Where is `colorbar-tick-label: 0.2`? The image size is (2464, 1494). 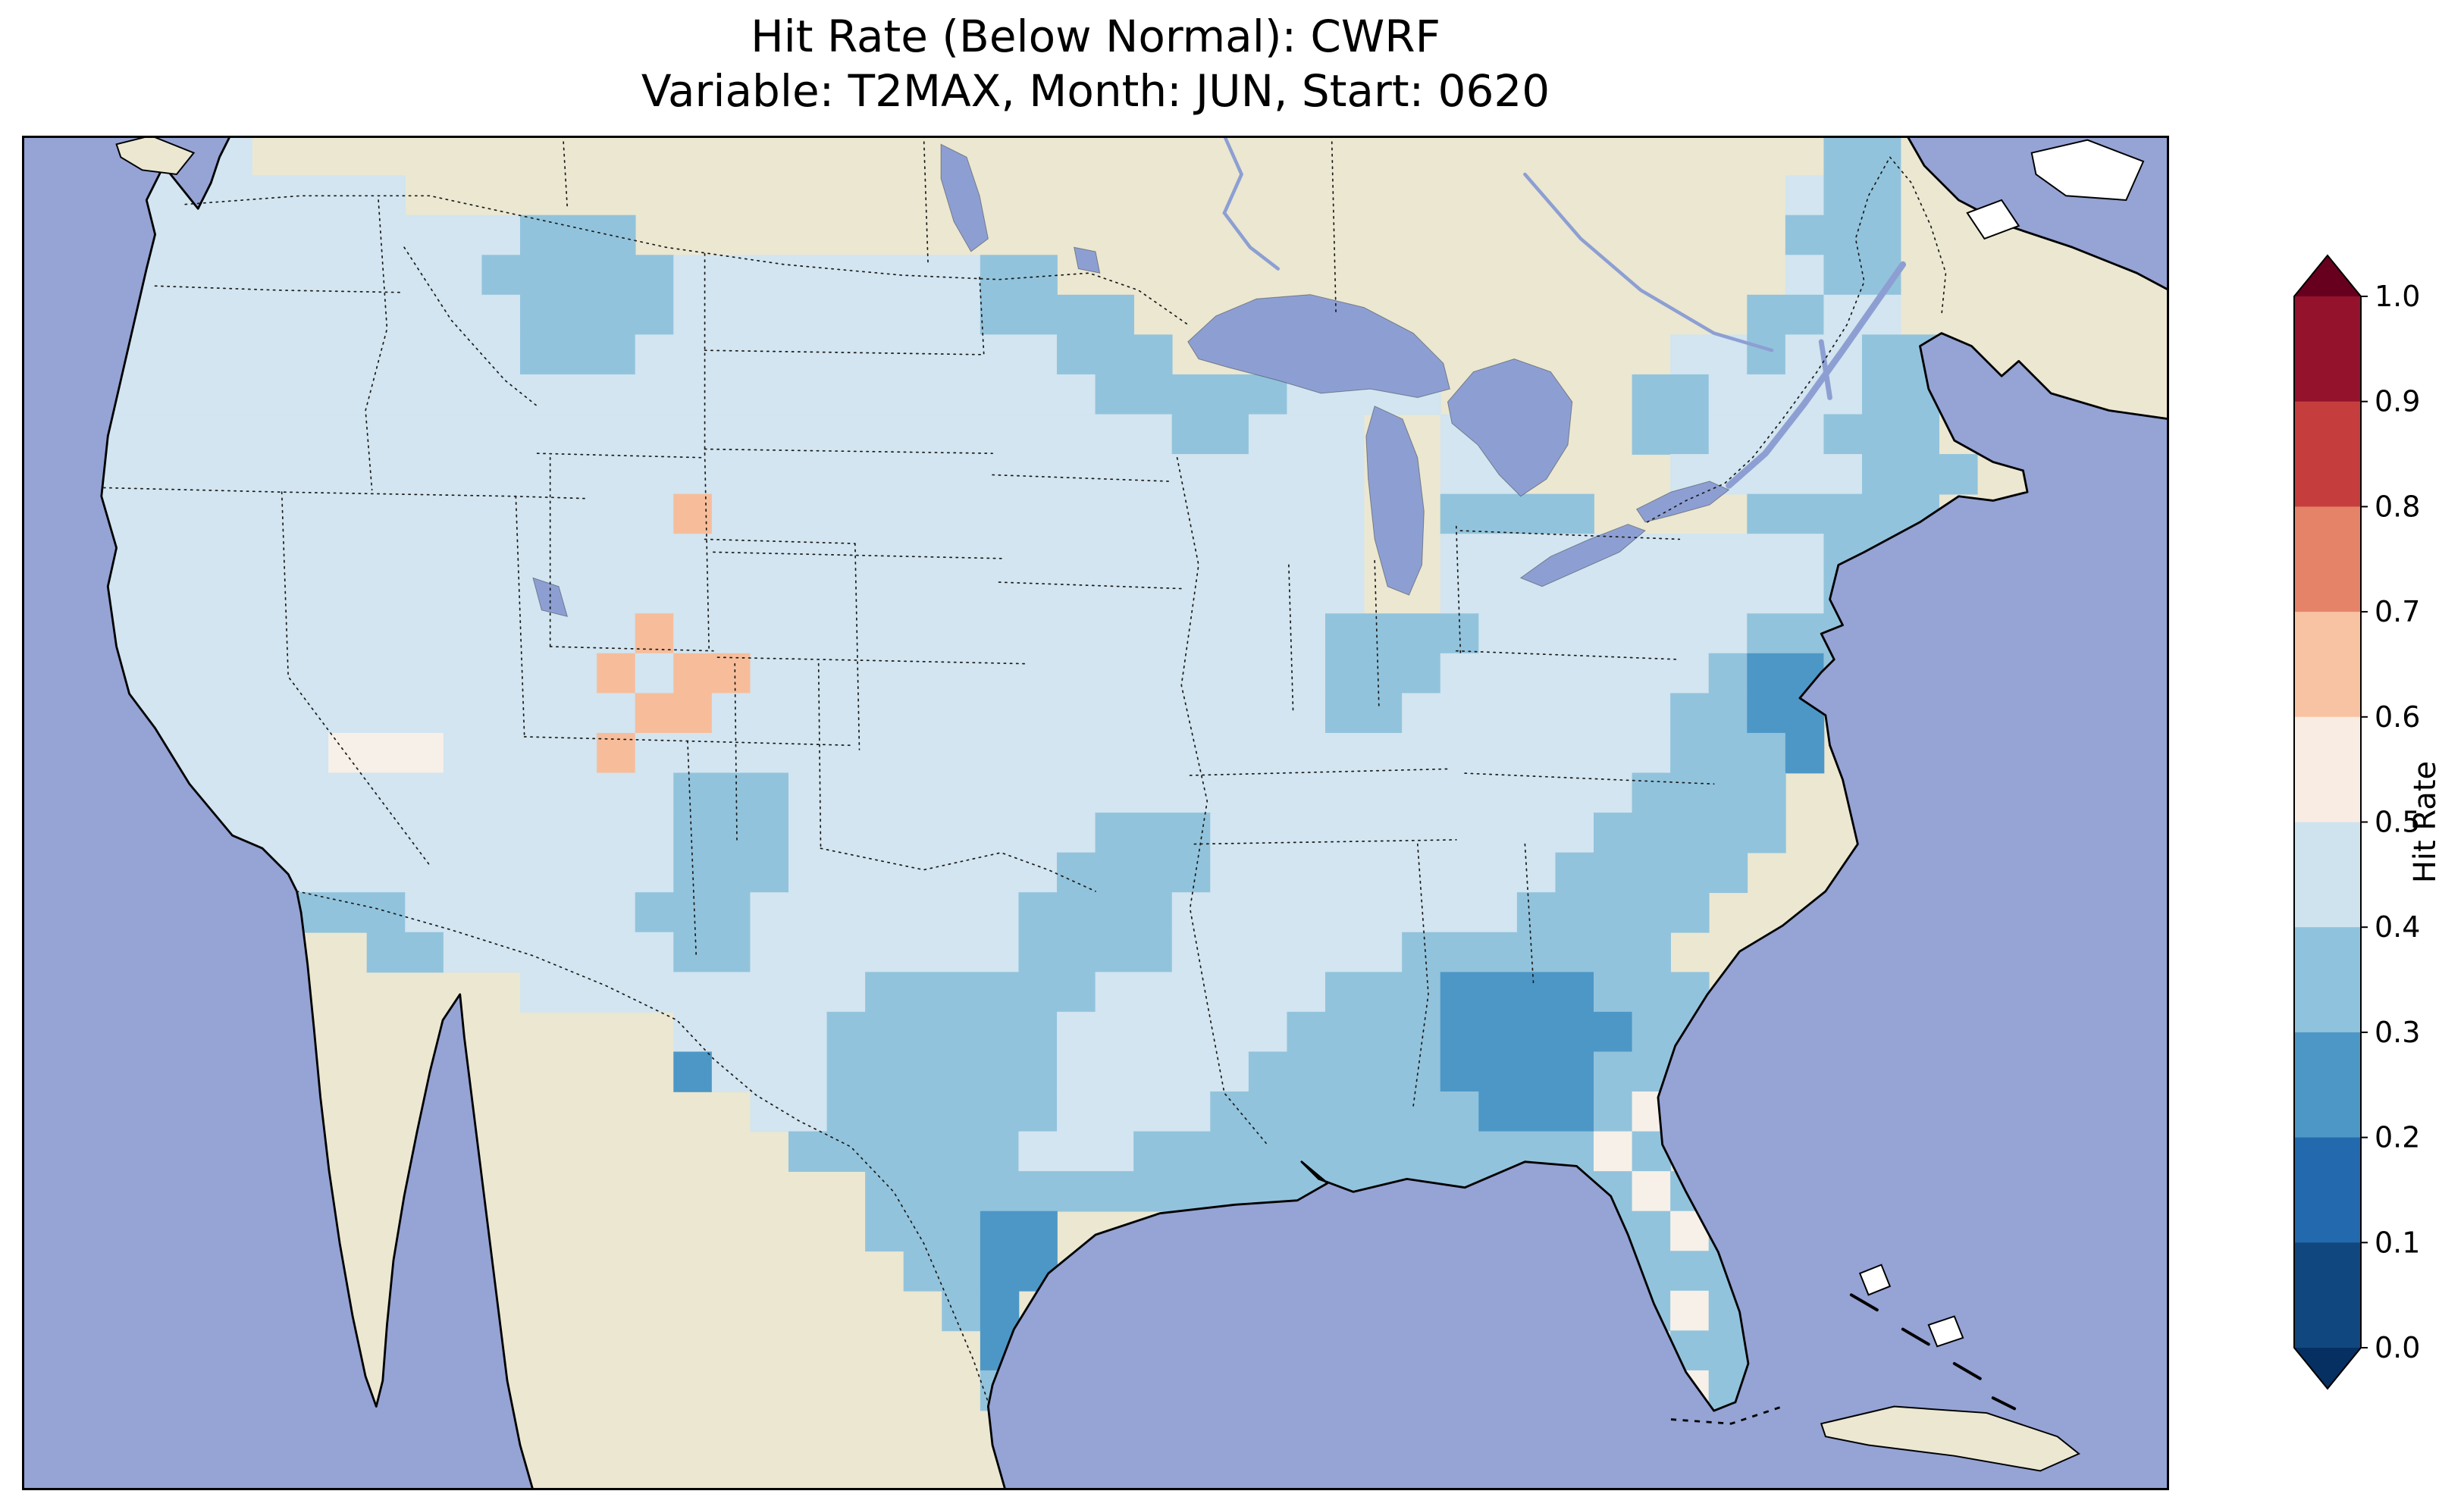
colorbar-tick-label: 0.2 is located at coordinates (2397, 1137).